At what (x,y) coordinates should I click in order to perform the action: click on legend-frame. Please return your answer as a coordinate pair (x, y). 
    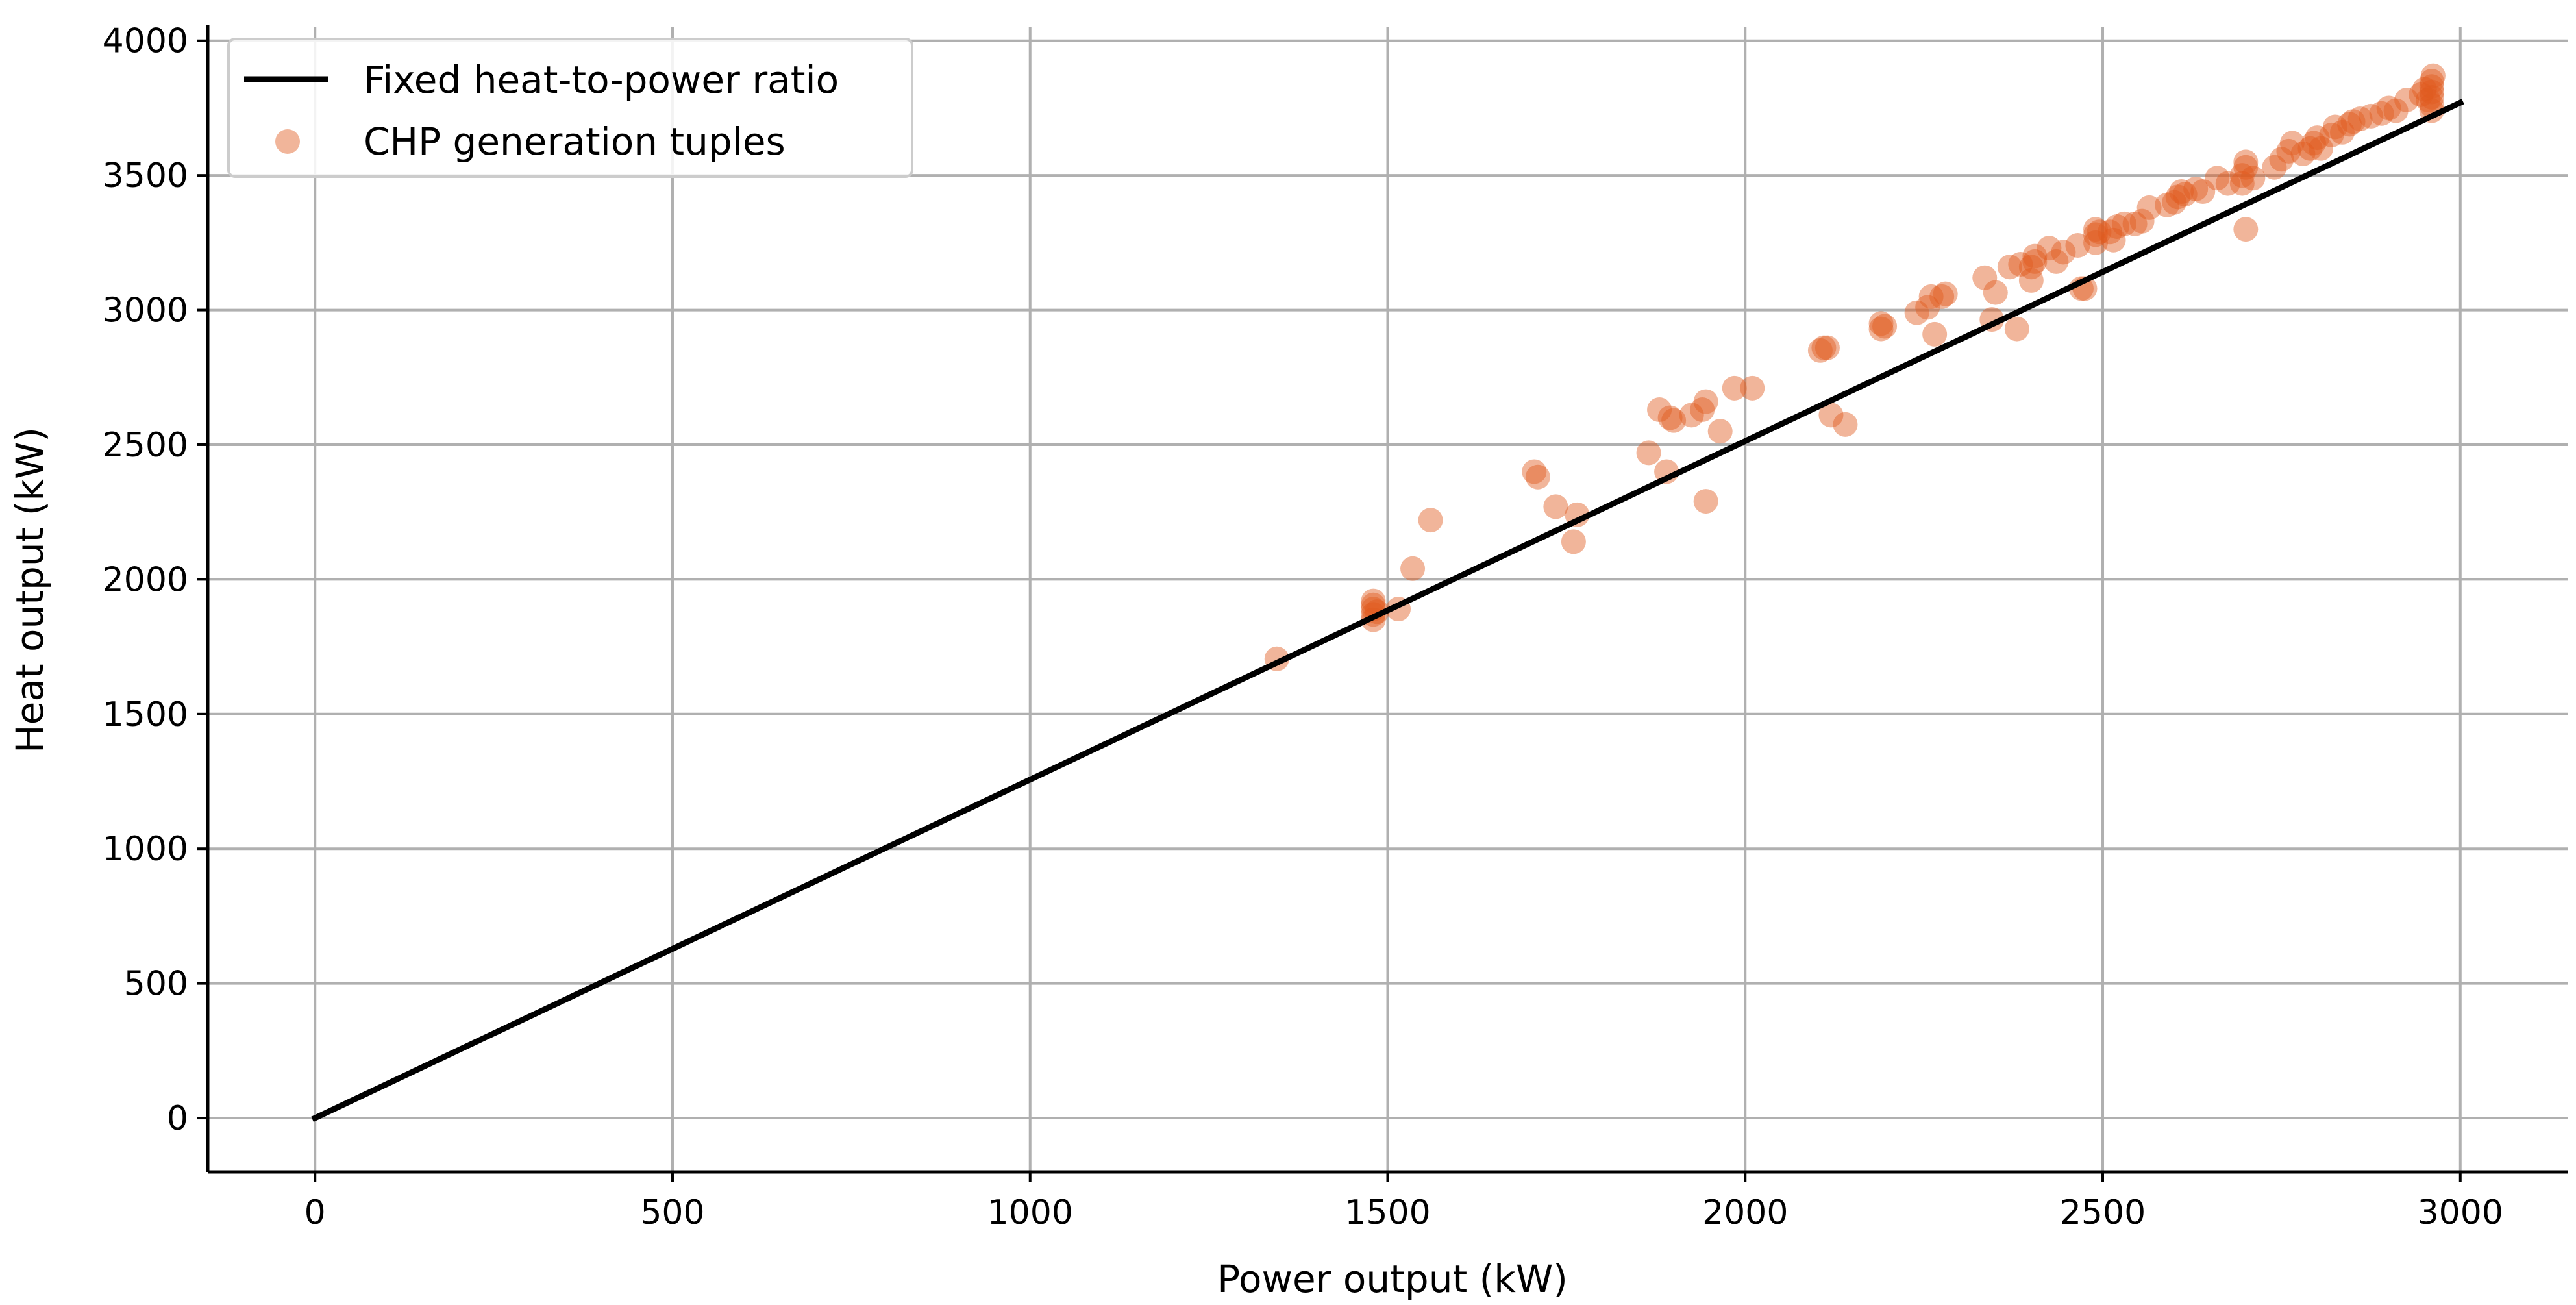
    Looking at the image, I should click on (570, 108).